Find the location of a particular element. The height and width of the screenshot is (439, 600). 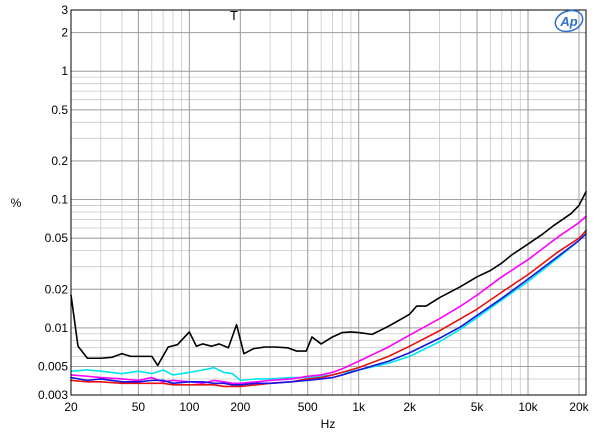

y-tick-label: 0.01 is located at coordinates (57, 328).